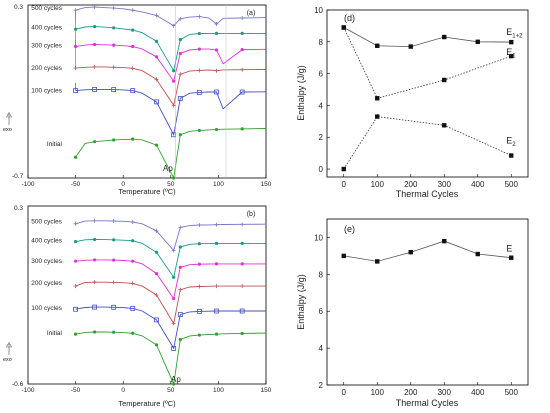 Image resolution: width=550 pixels, height=413 pixels. I want to click on panel-d-label: (d), so click(349, 18).